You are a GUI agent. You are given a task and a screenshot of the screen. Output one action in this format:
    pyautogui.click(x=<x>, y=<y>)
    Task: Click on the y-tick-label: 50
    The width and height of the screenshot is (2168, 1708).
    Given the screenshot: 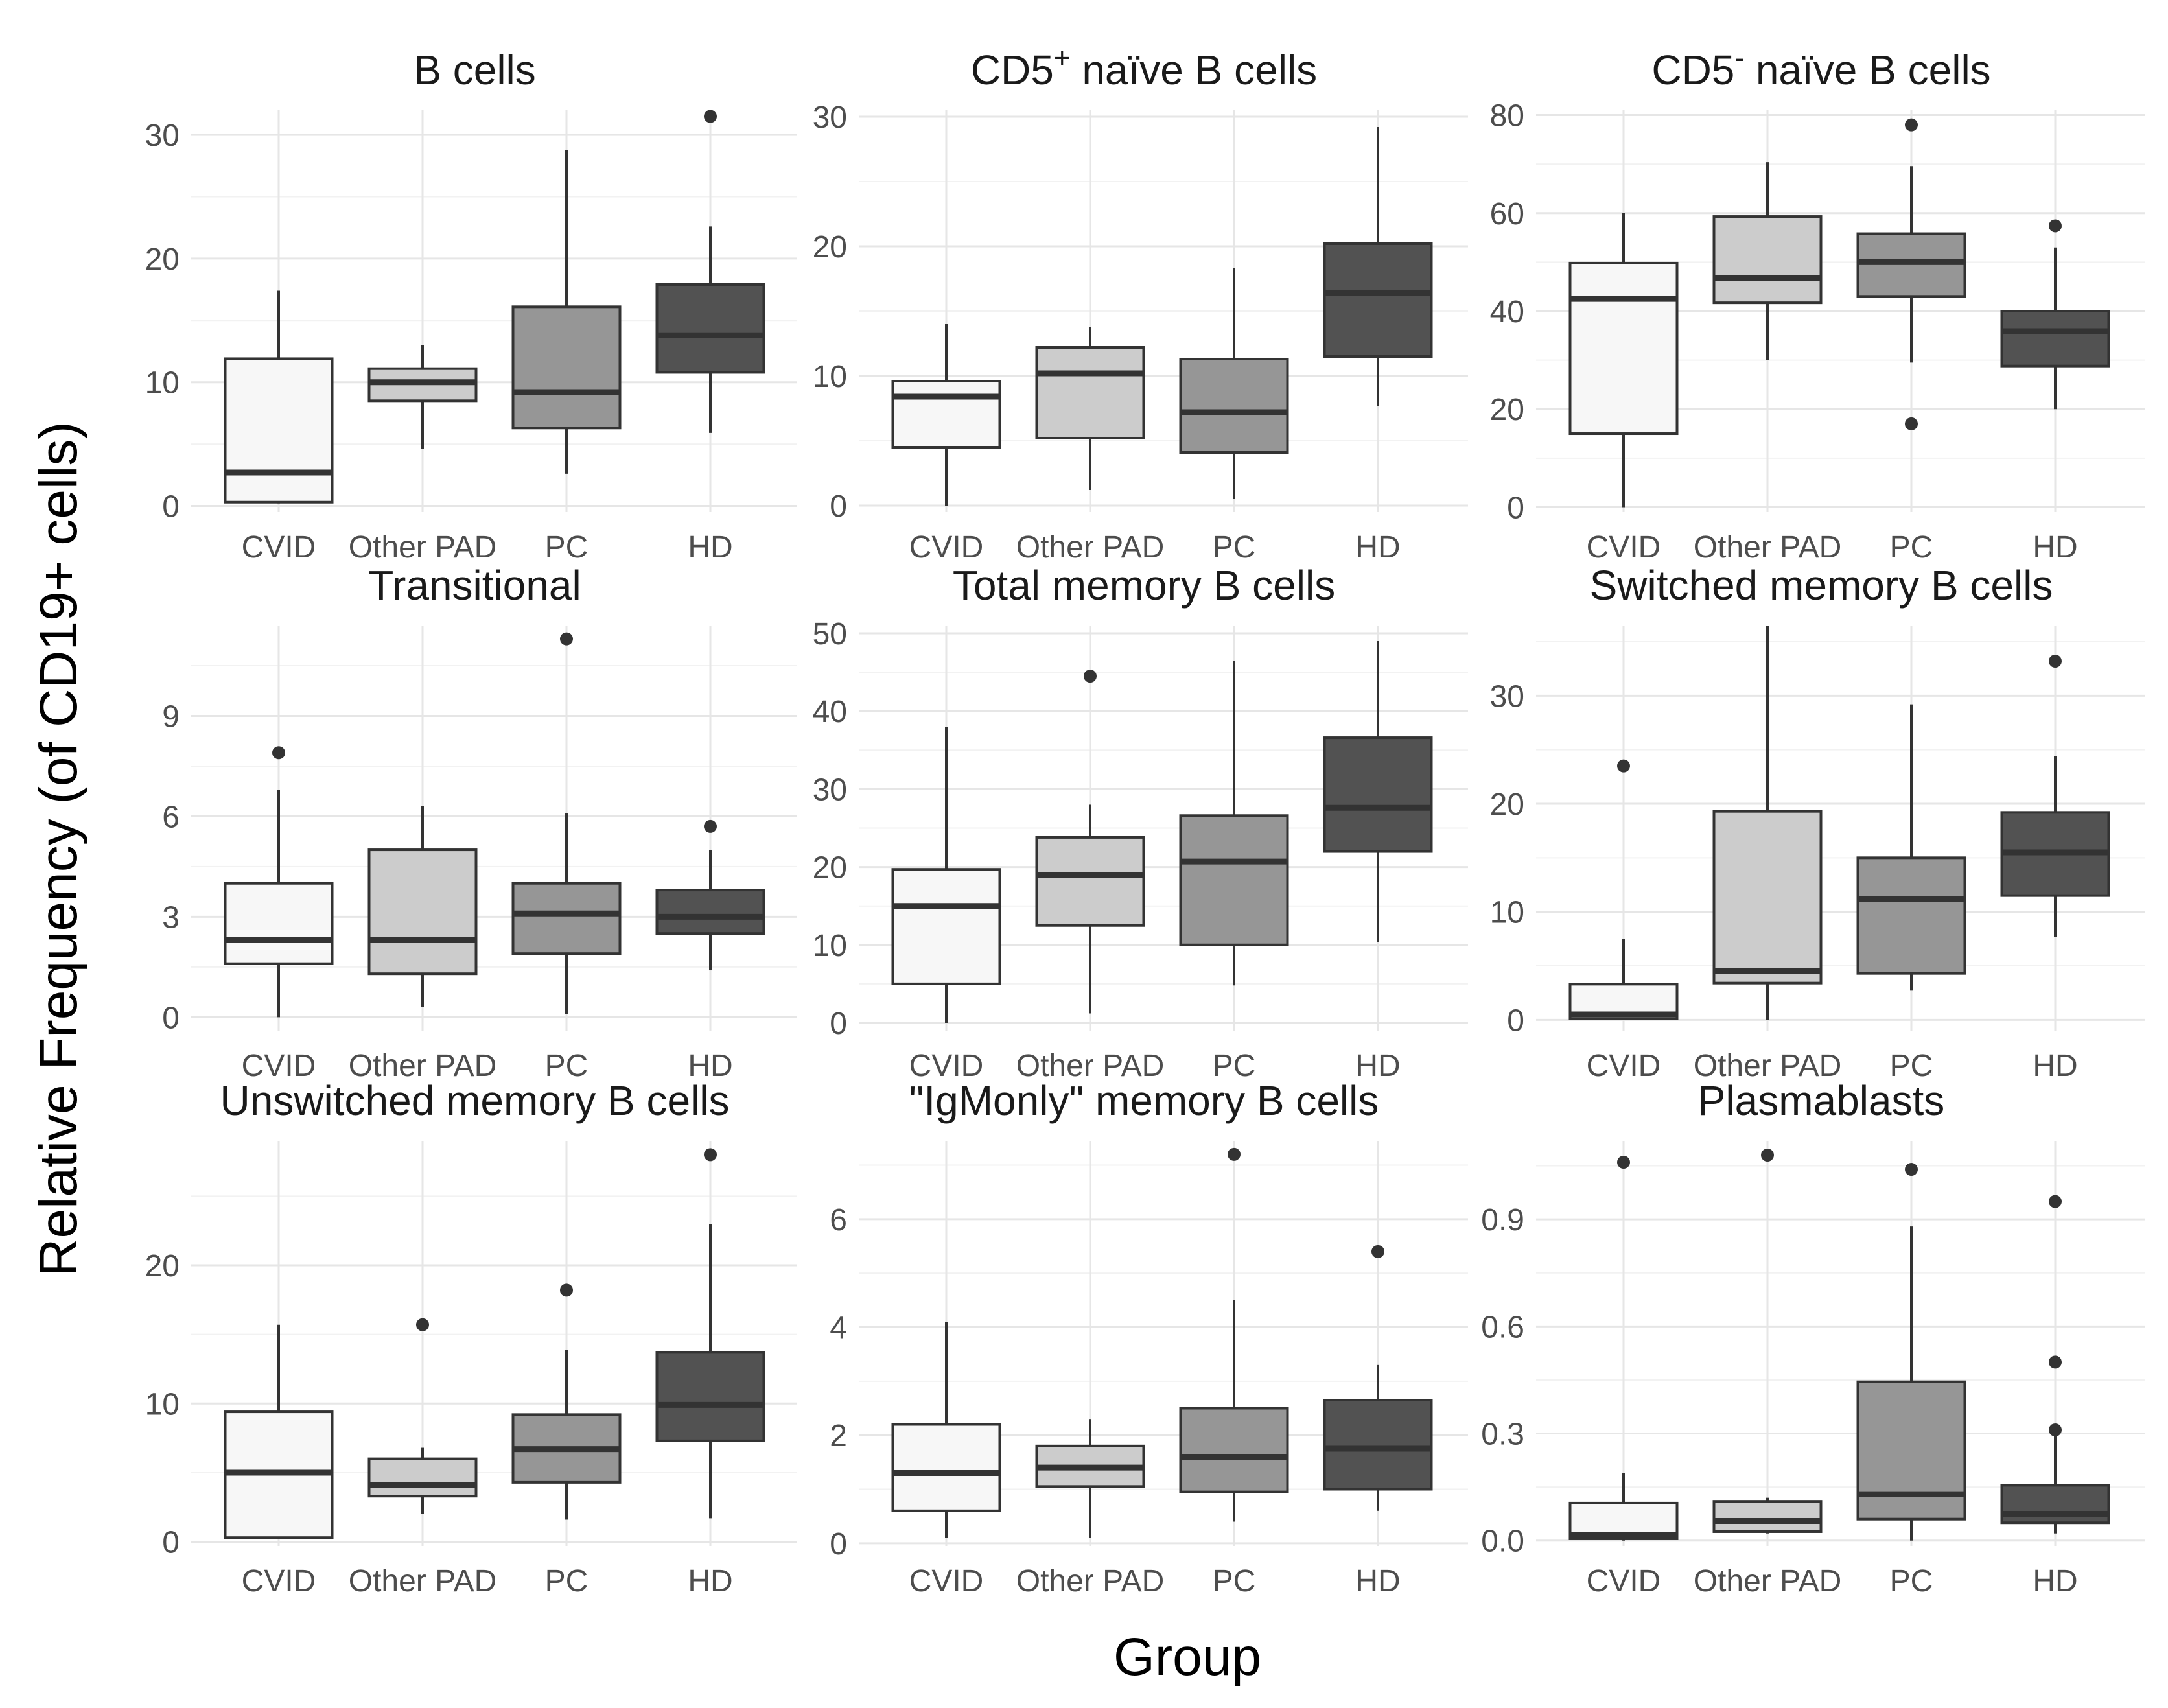 What is the action you would take?
    pyautogui.click(x=830, y=634)
    